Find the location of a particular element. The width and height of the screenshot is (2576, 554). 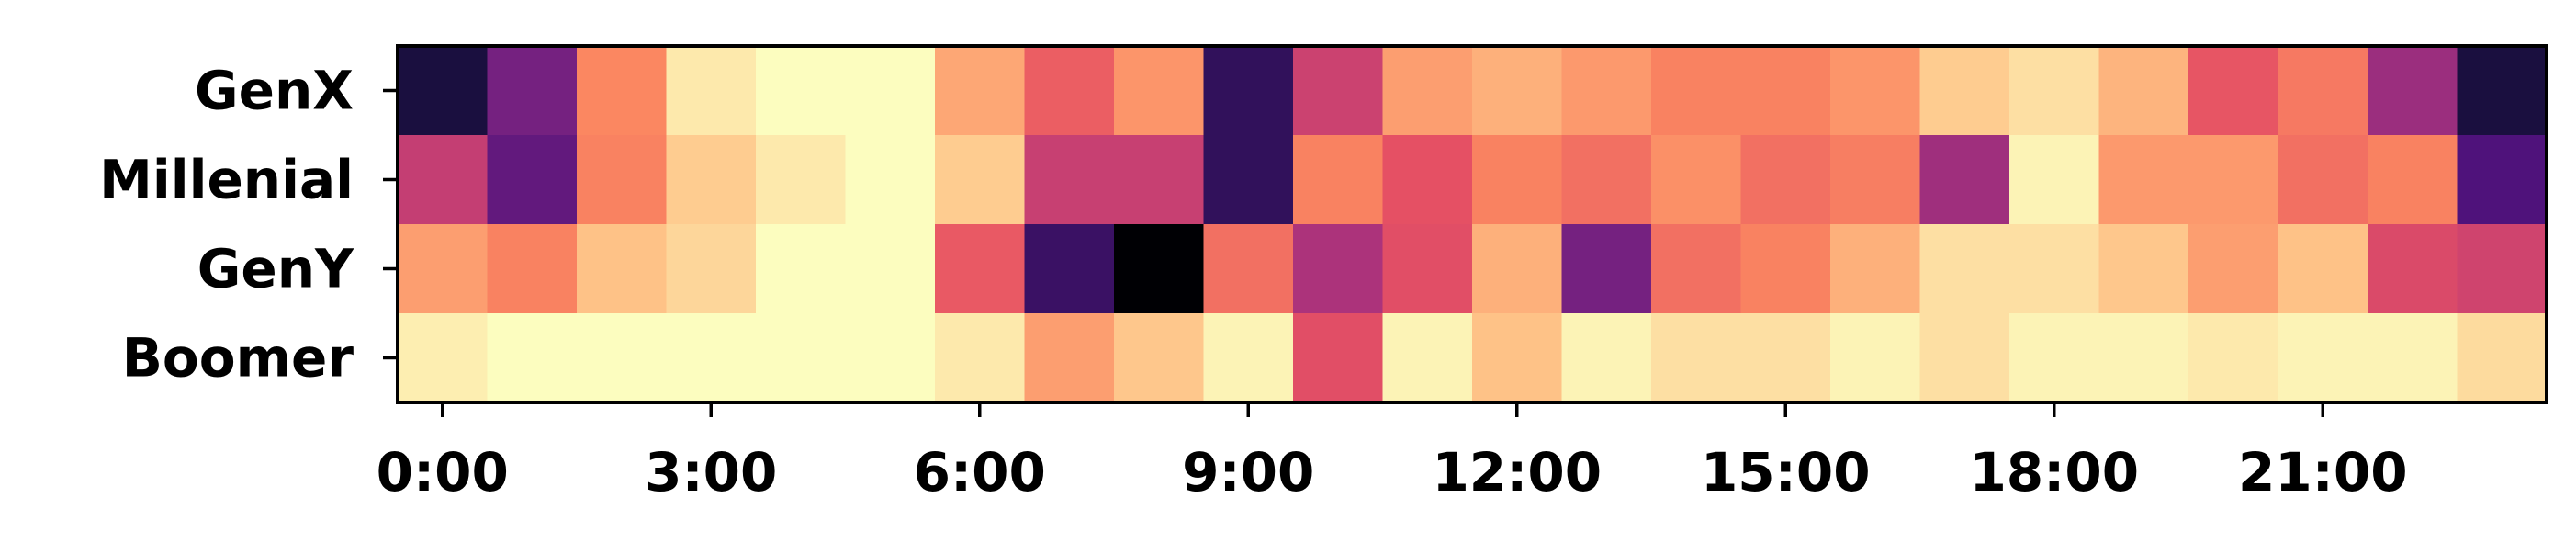

x-tick-label-9-00: 9:00 is located at coordinates (1248, 472).